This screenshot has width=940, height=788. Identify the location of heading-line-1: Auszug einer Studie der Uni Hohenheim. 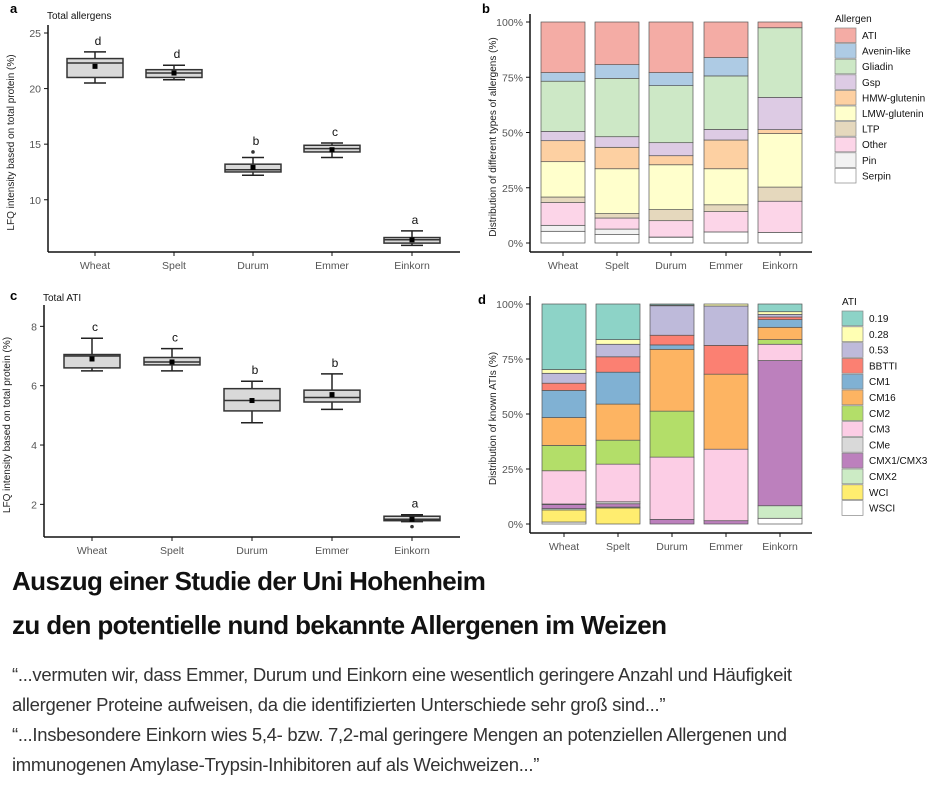
(249, 581).